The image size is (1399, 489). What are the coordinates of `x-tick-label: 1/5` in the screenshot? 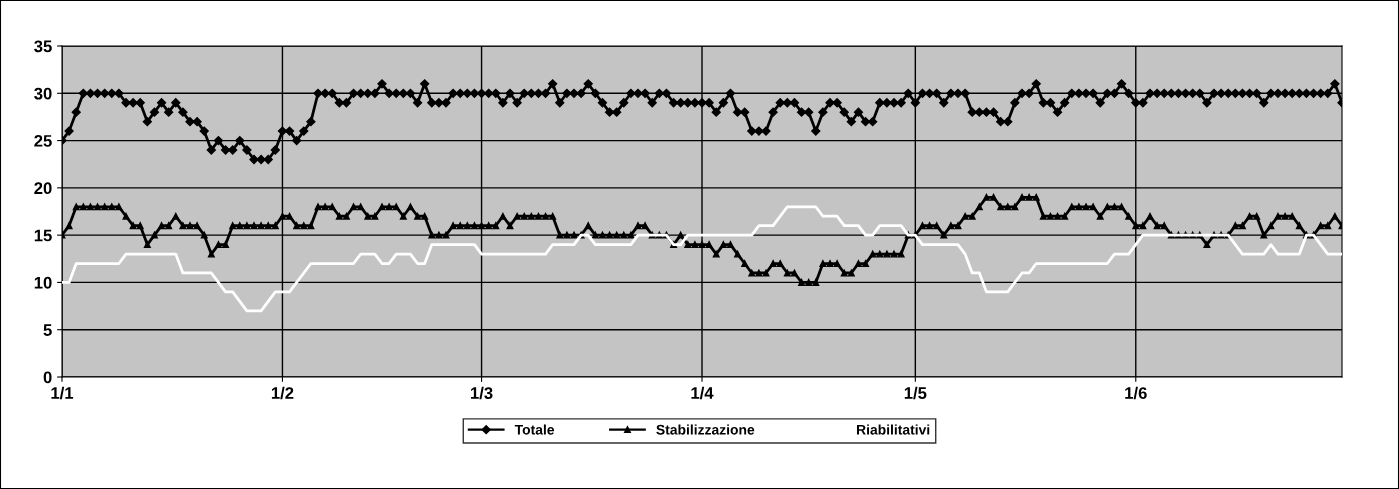 It's located at (915, 393).